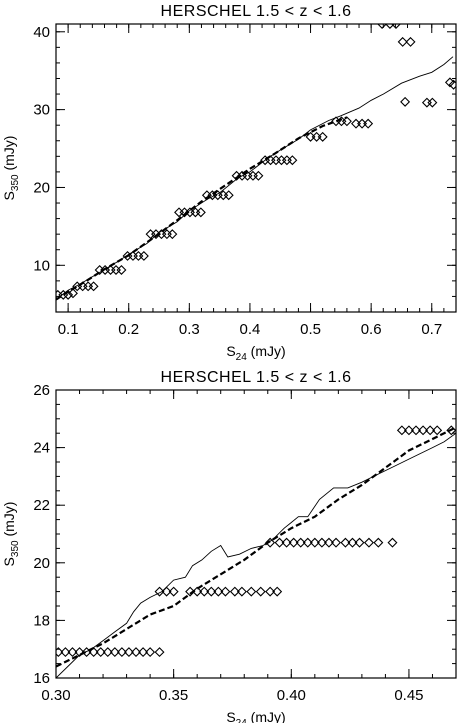 This screenshot has height=723, width=460. I want to click on x-tick-label: 0.30, so click(55, 695).